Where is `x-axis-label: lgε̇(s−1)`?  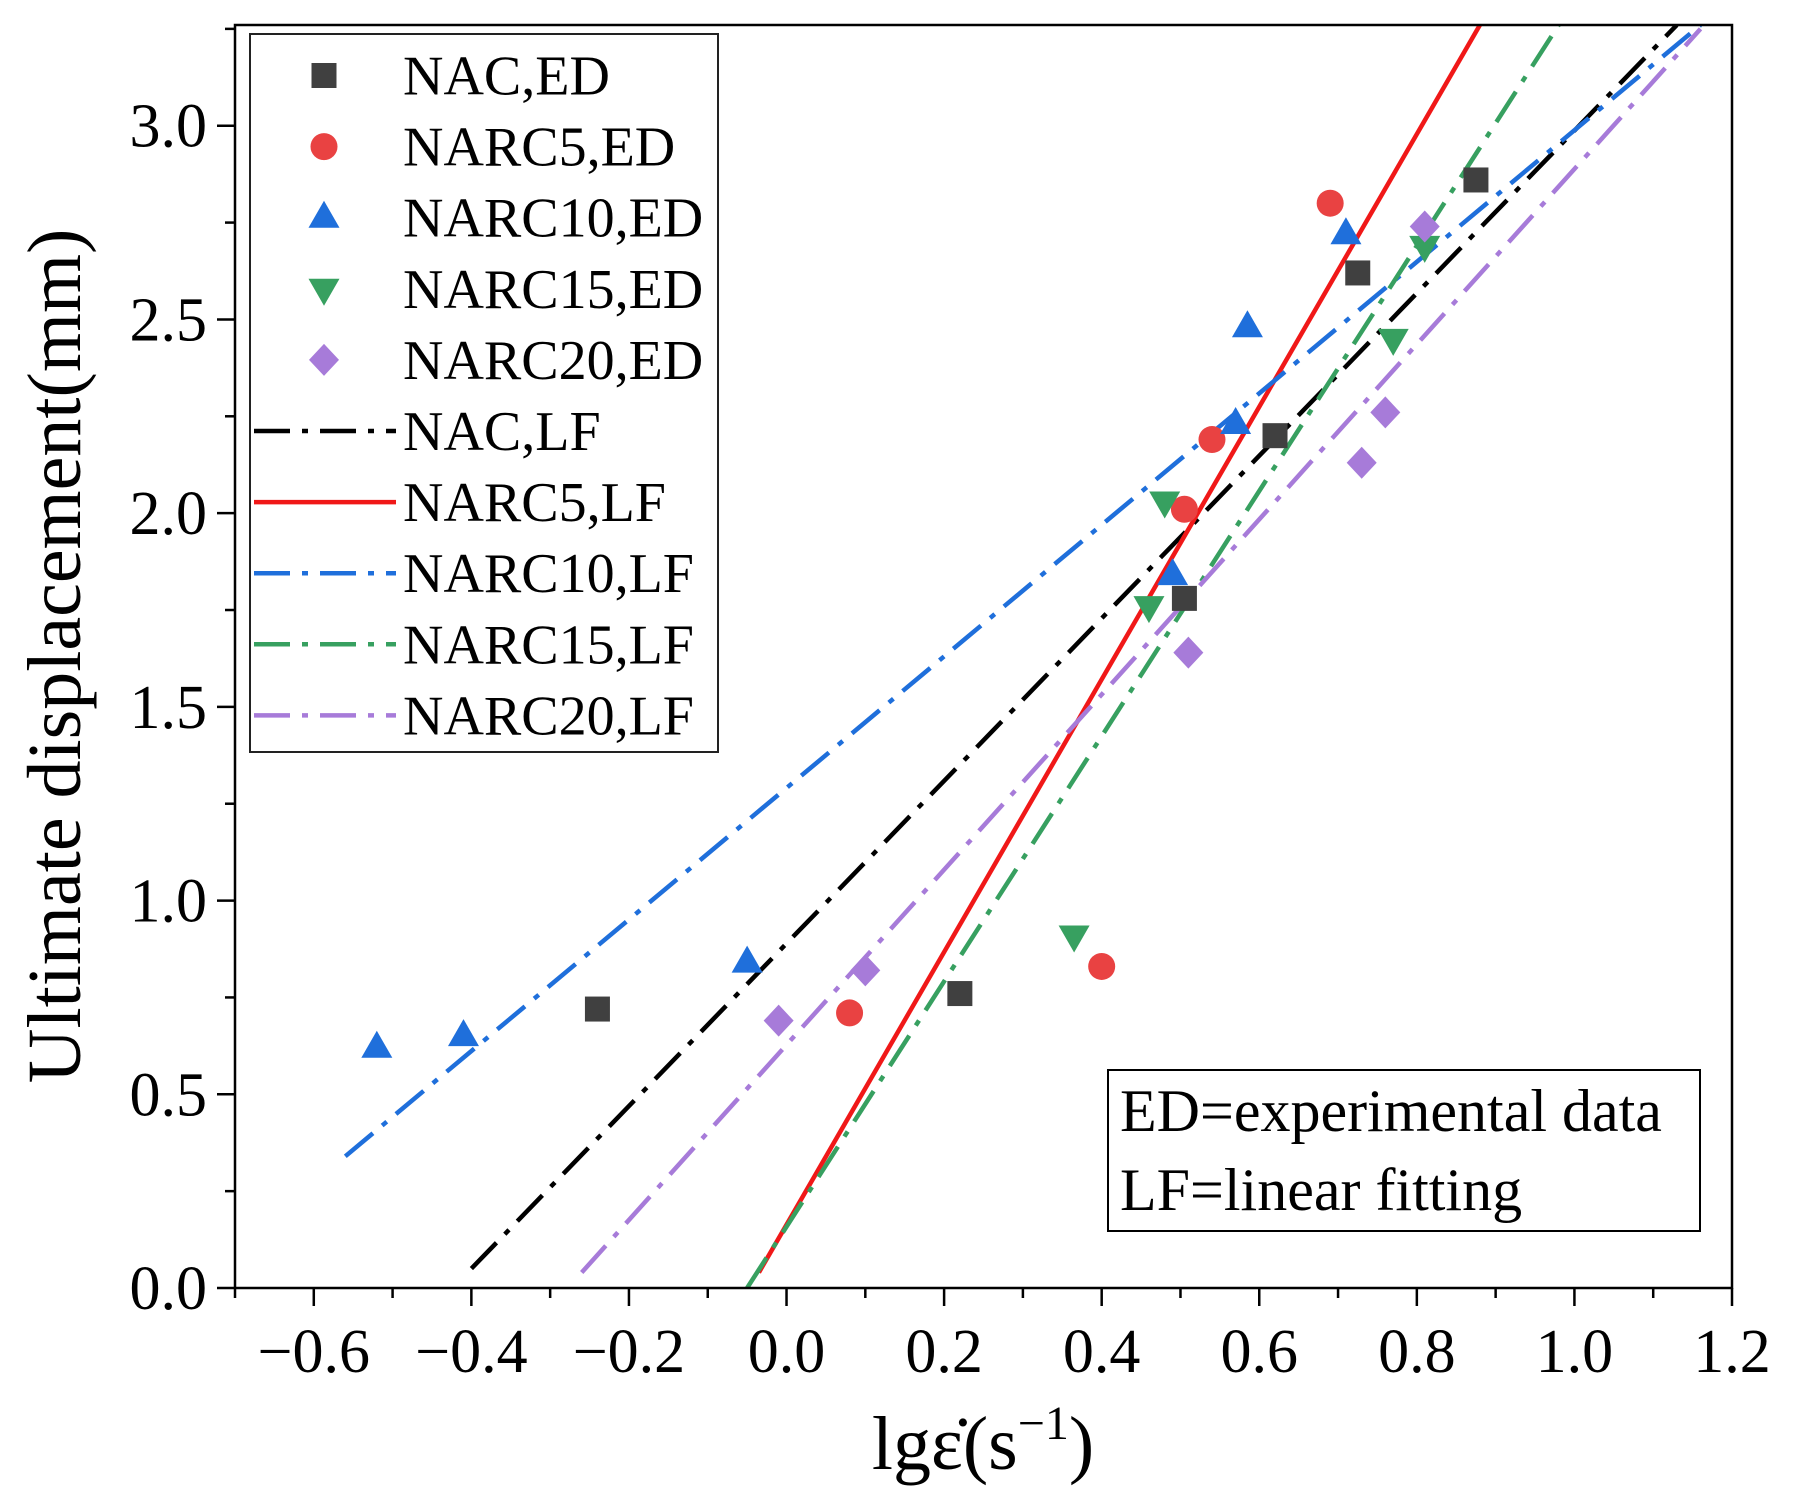 x-axis-label: lgε̇(s−1) is located at coordinates (983, 1441).